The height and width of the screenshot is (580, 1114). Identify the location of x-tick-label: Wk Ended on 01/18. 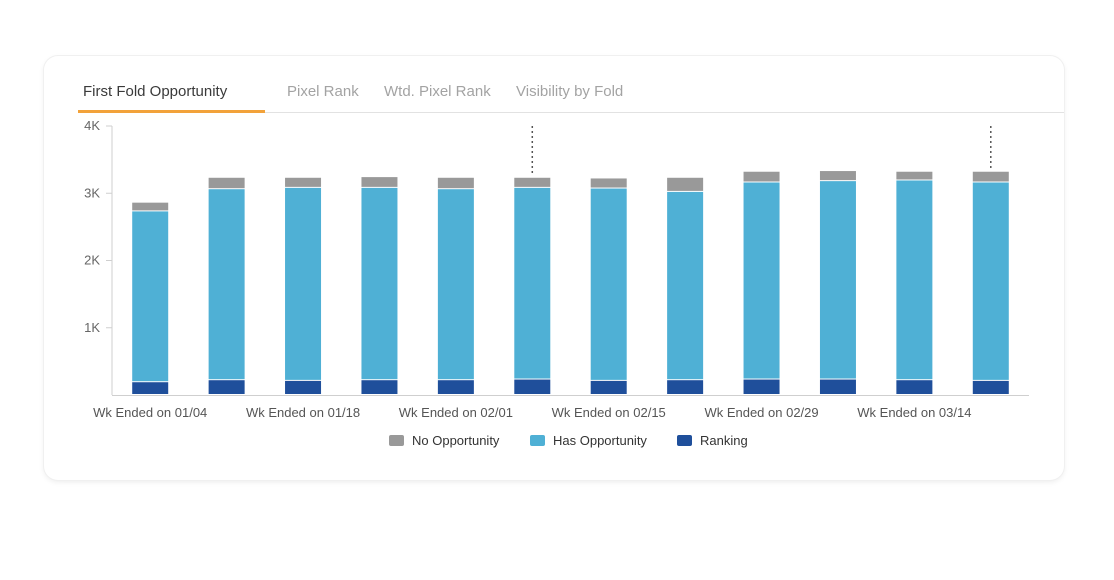
(303, 412).